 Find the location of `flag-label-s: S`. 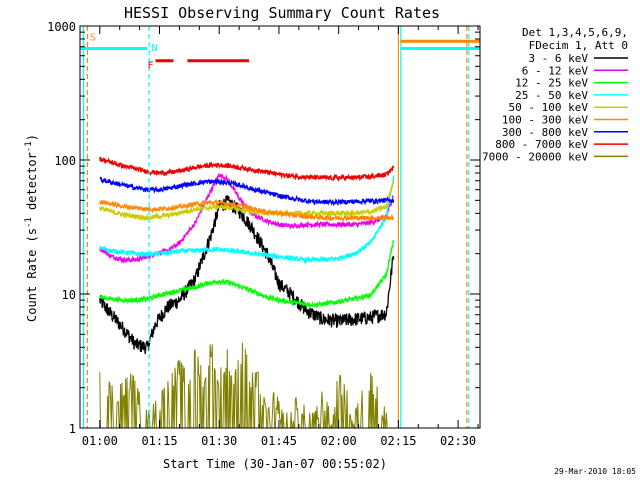

flag-label-s: S is located at coordinates (93, 37).